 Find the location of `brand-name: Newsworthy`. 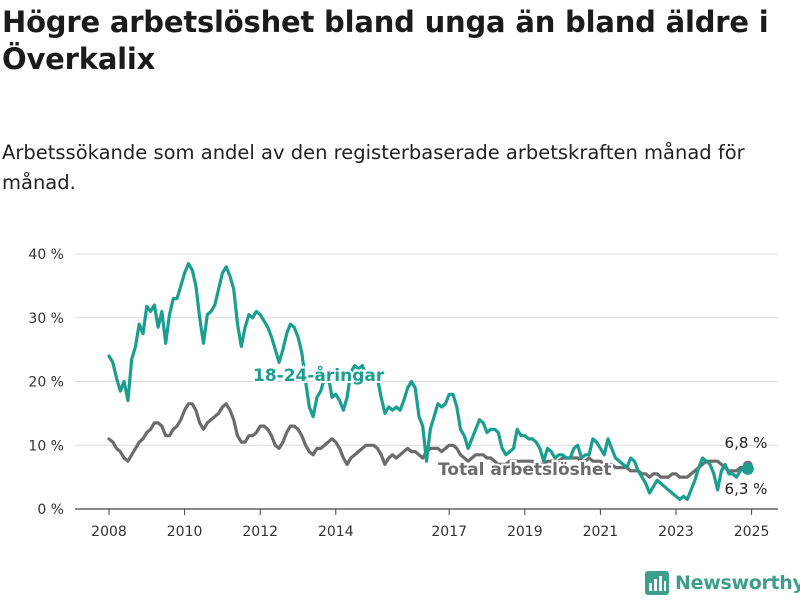

brand-name: Newsworthy is located at coordinates (737, 583).